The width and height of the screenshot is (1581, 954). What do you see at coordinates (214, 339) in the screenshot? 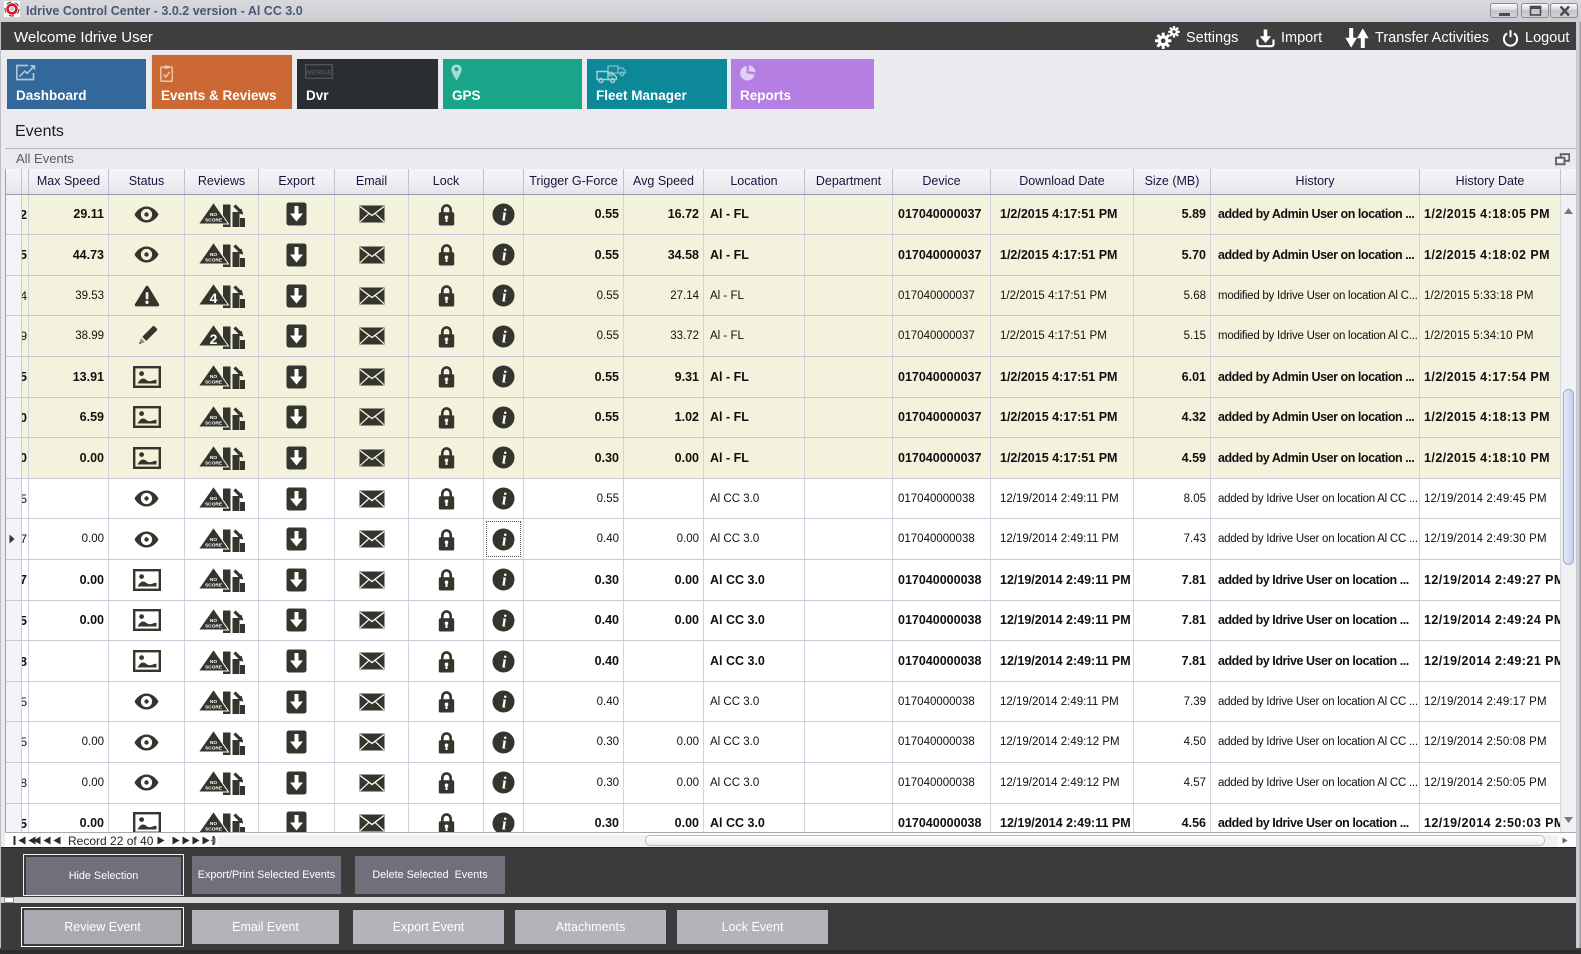
I see `svg-text: 2` at bounding box center [214, 339].